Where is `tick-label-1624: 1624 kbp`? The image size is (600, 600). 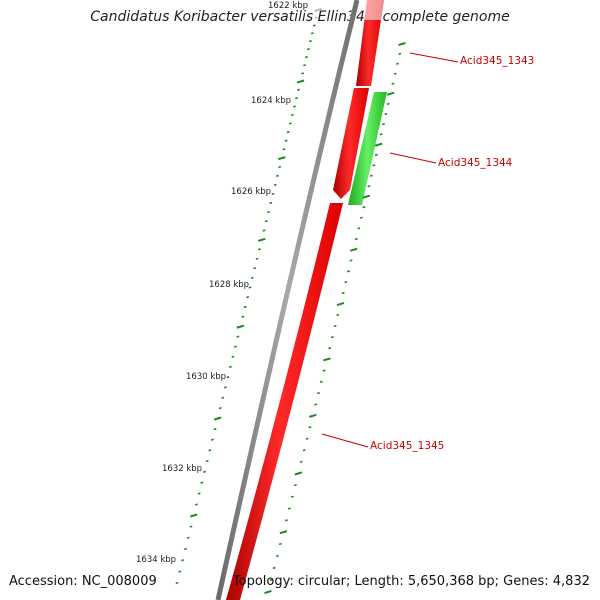
tick-label-1624: 1624 kbp is located at coordinates (271, 101).